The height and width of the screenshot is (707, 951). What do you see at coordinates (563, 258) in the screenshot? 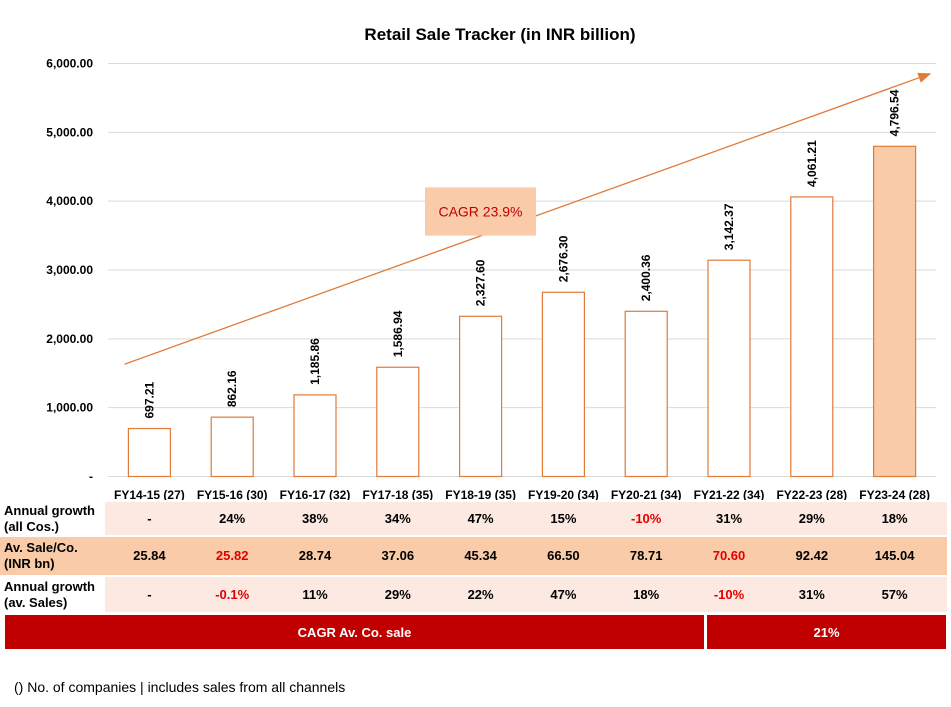
I see `bar-value-label: 2,676.30` at bounding box center [563, 258].